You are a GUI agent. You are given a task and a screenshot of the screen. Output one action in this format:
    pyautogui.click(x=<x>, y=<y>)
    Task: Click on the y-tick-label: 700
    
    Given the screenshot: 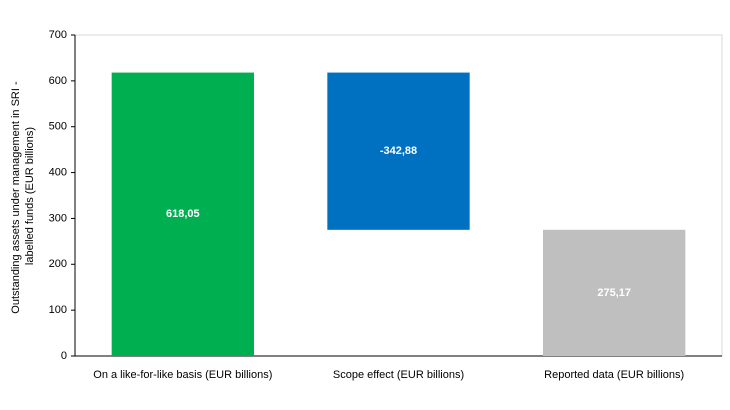 What is the action you would take?
    pyautogui.click(x=58, y=35)
    